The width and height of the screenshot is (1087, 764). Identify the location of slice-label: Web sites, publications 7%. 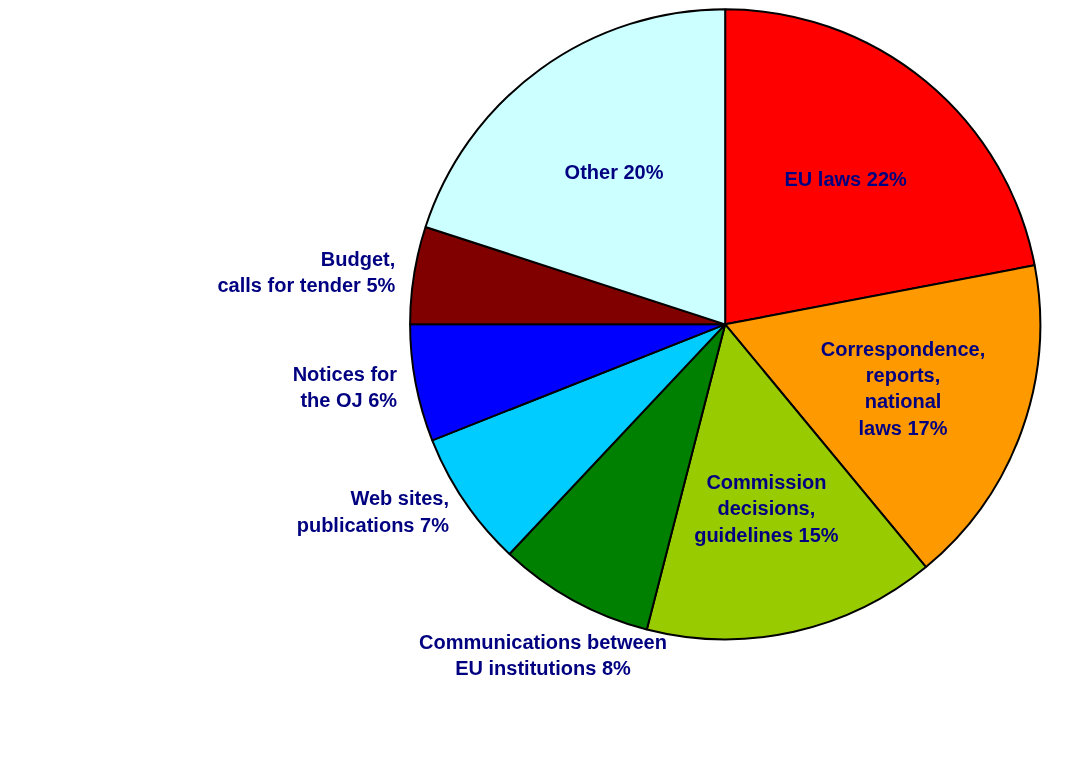
(373, 511).